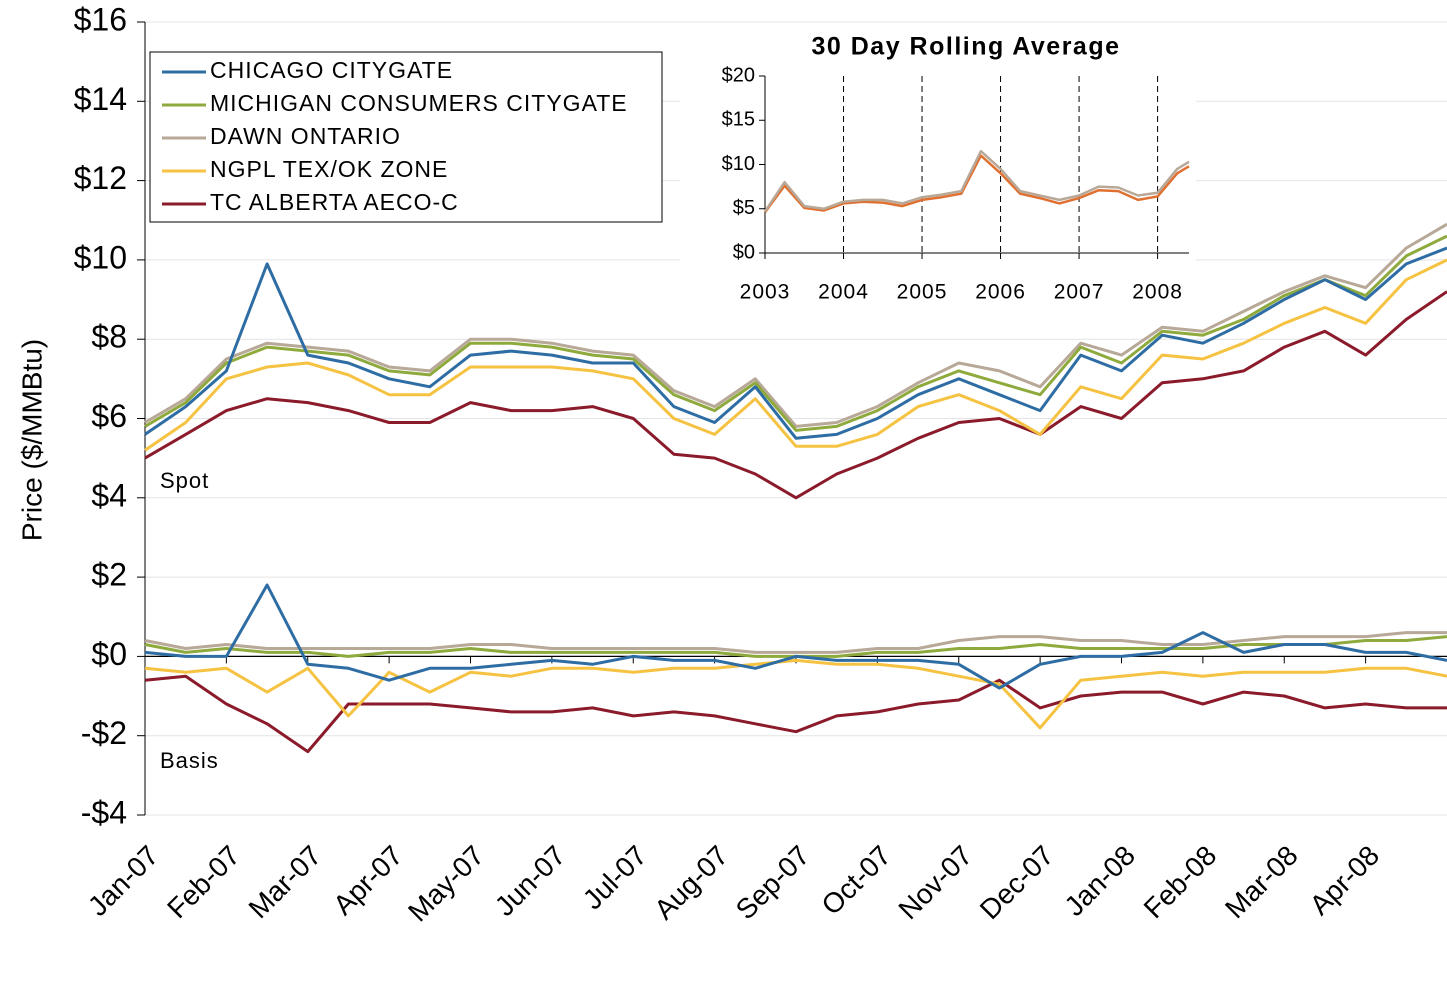 Image resolution: width=1447 pixels, height=995 pixels. Describe the element at coordinates (530, 881) in the screenshot. I see `x-tick-label: Jun-07` at that location.